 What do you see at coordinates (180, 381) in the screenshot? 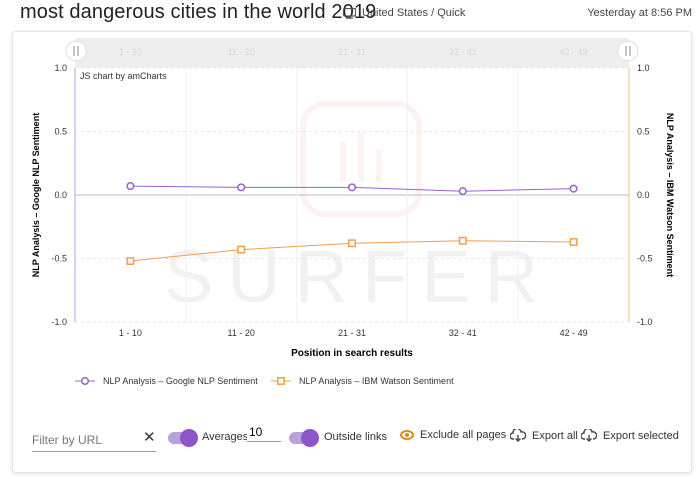
I see `legend-label: NLP Analysis – Google NLP Sentiment` at bounding box center [180, 381].